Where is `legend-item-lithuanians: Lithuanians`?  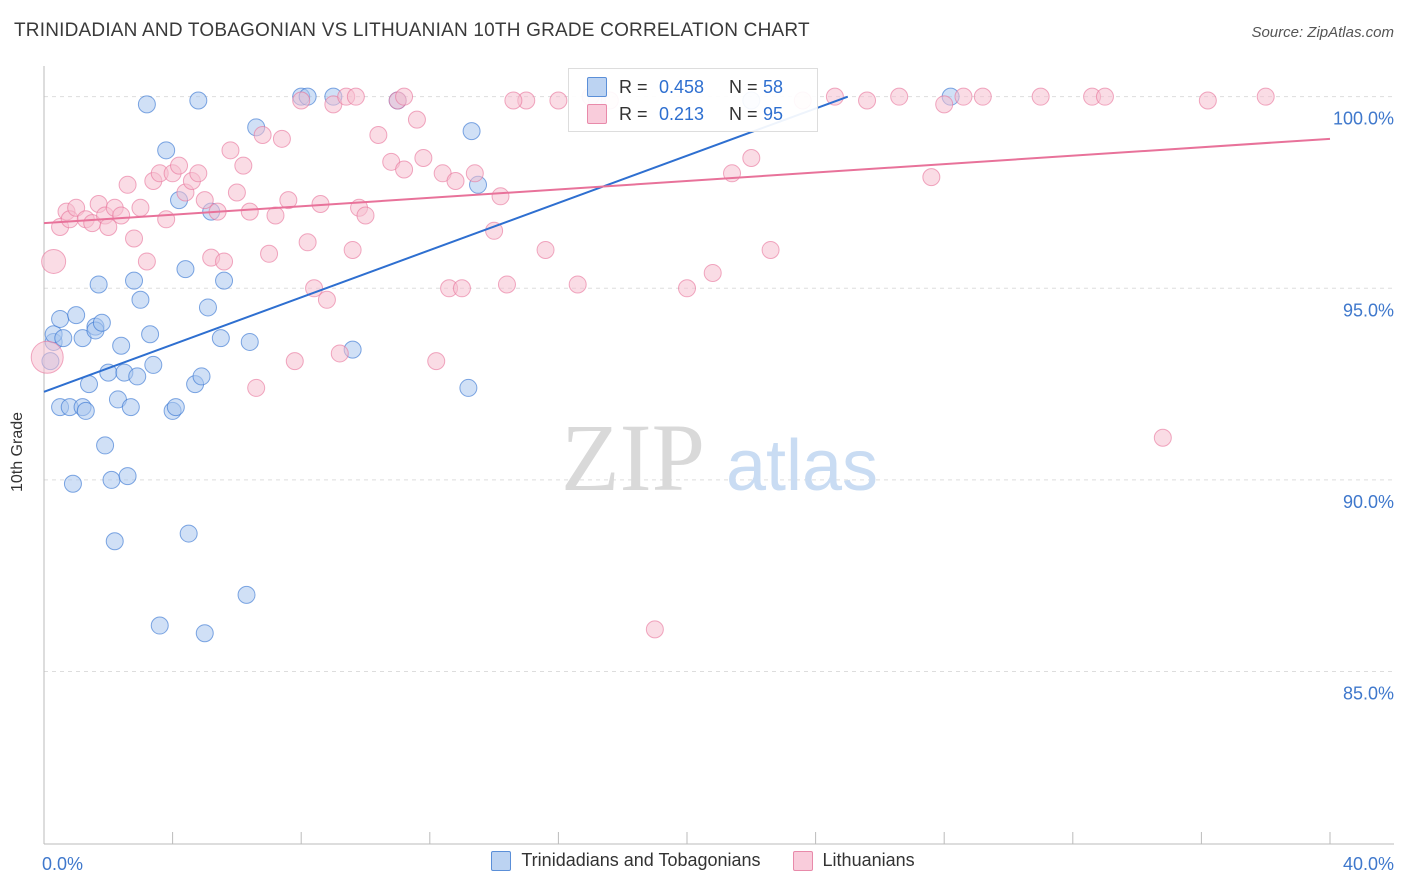 legend-item-lithuanians: Lithuanians is located at coordinates (853, 860).